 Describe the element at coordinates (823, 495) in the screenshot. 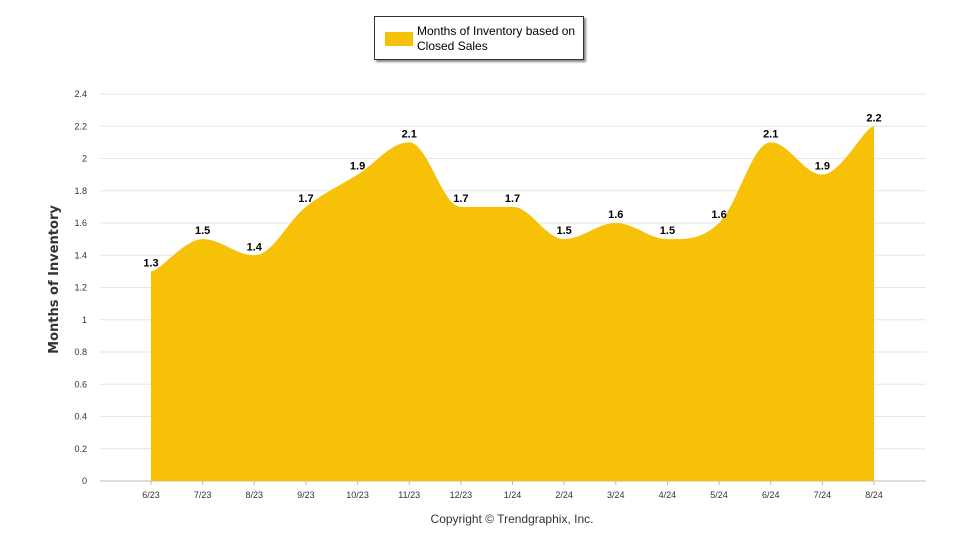

I see `x-tick-label: 7/24` at that location.